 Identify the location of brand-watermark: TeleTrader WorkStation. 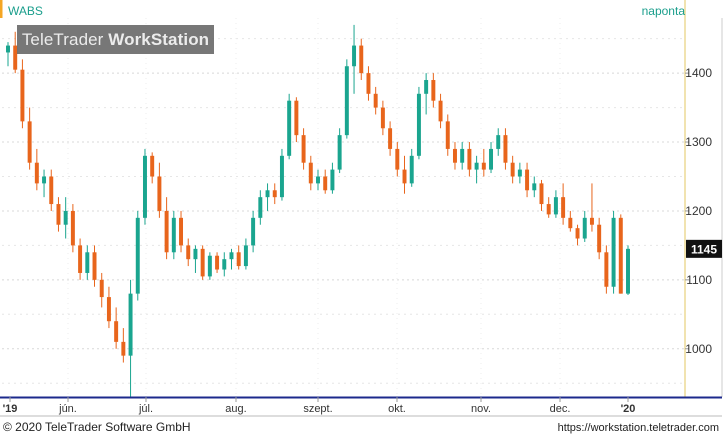
(115, 39).